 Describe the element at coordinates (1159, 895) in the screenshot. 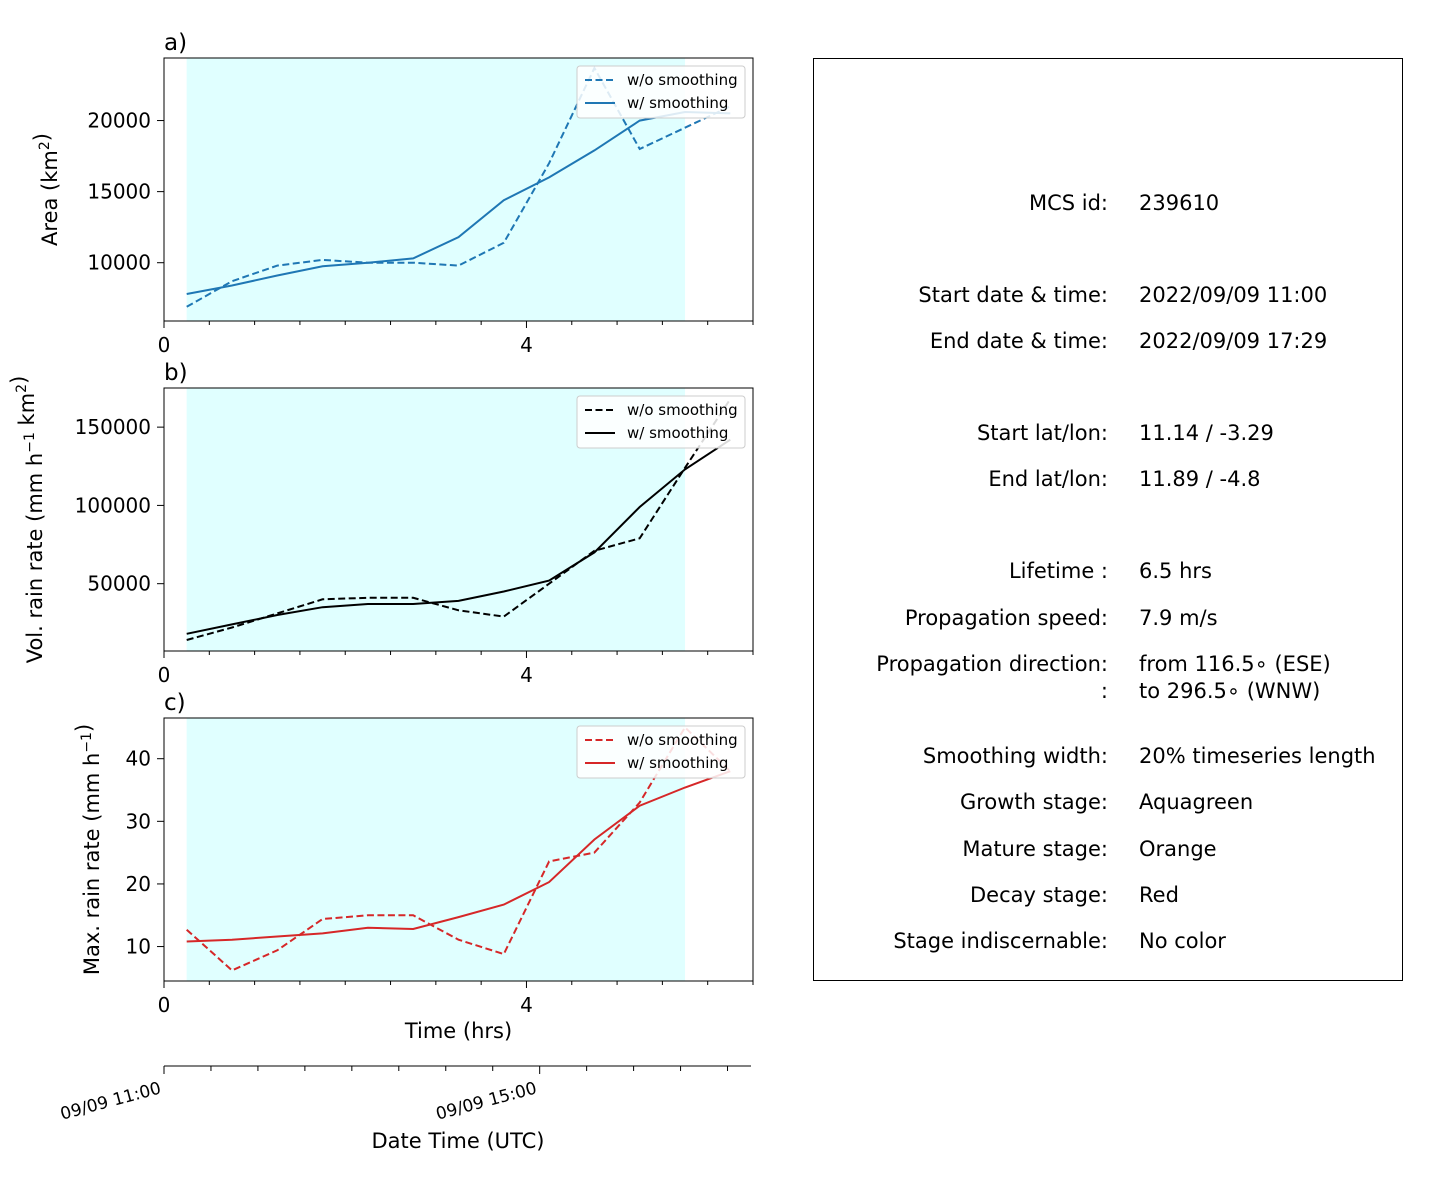

I see `info-value: Red` at that location.